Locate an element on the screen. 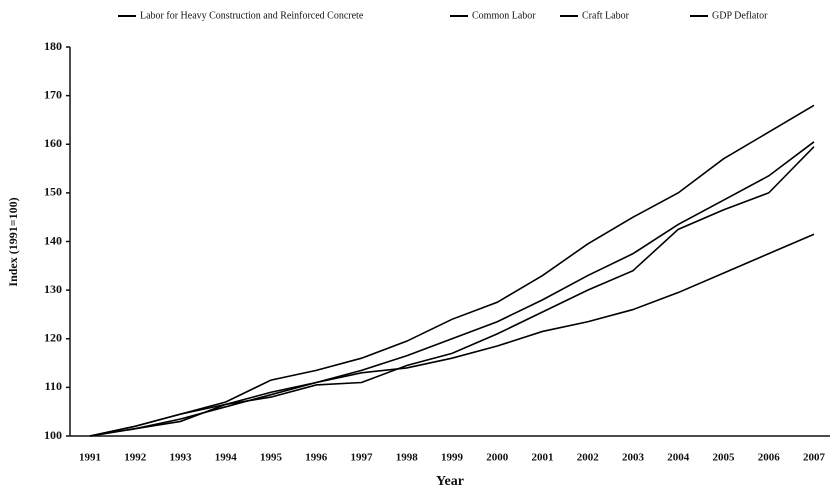 The height and width of the screenshot is (492, 832). x-tick-label: 1998 is located at coordinates (407, 458).